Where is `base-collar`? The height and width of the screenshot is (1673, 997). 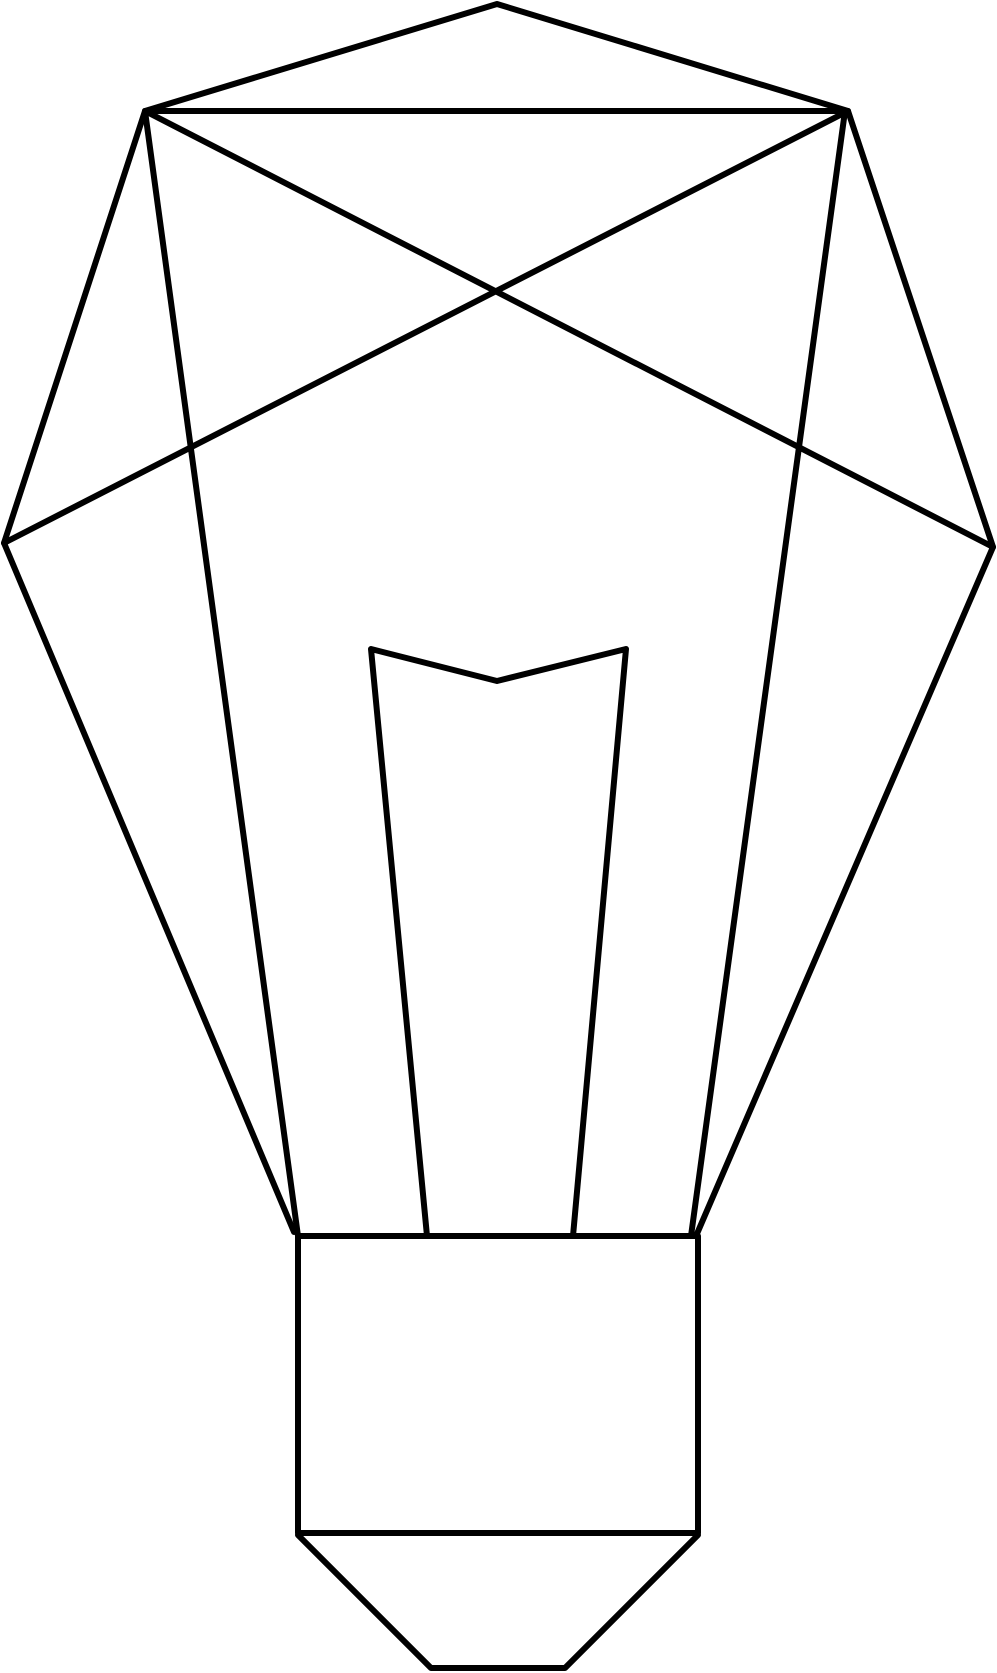
base-collar is located at coordinates (498, 1384).